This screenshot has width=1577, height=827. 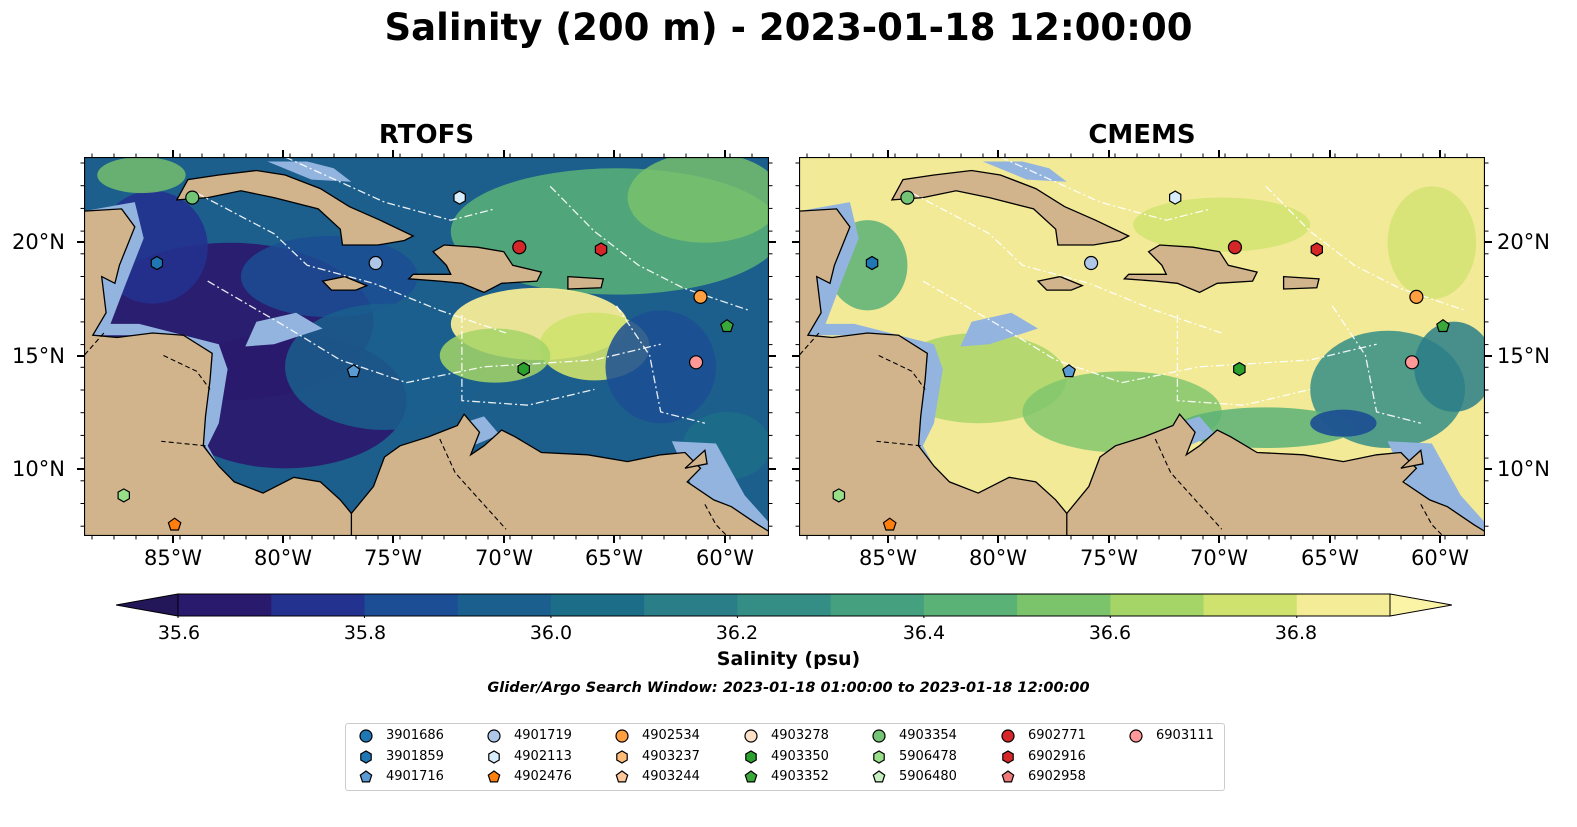 I want to click on xtick-label: 70°W, so click(x=1219, y=558).